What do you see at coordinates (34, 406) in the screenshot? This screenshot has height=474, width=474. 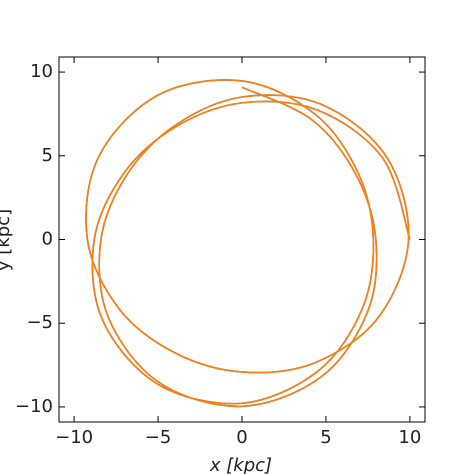 I see `y-tick-label: −10` at bounding box center [34, 406].